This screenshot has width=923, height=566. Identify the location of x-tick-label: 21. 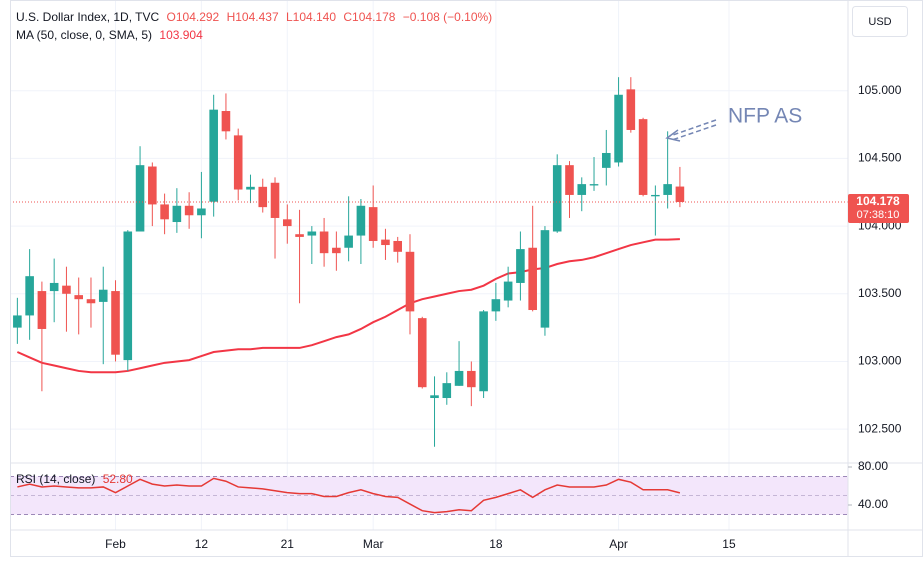
(288, 544).